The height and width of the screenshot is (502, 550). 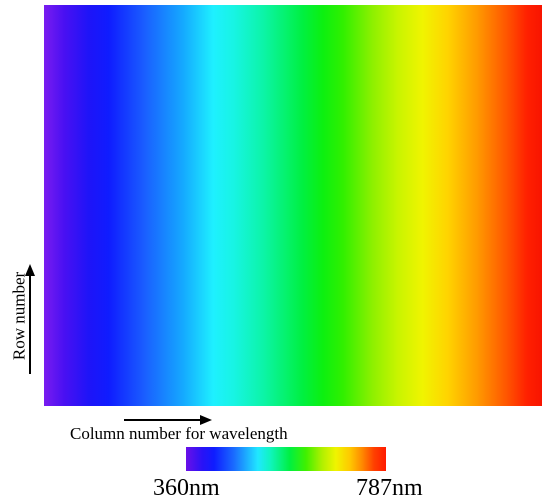 I want to click on column-axis-label: Column number for wavelength, so click(x=179, y=433).